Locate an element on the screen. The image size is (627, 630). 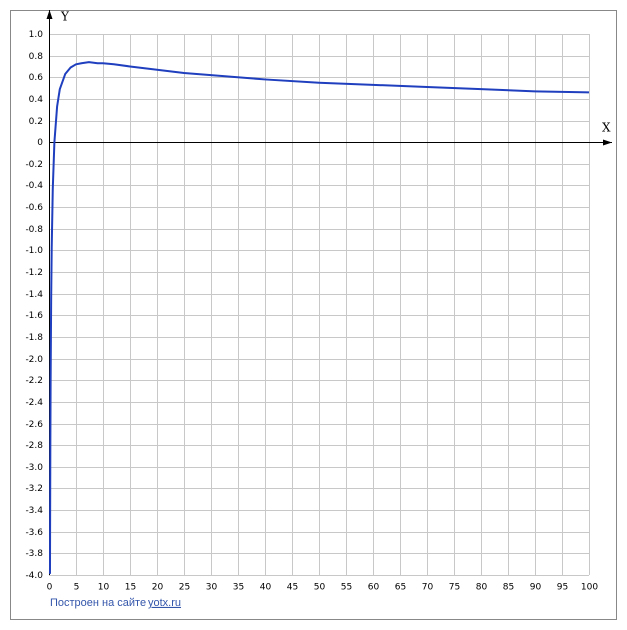
y-tick-label: -2.6 is located at coordinates (34, 425).